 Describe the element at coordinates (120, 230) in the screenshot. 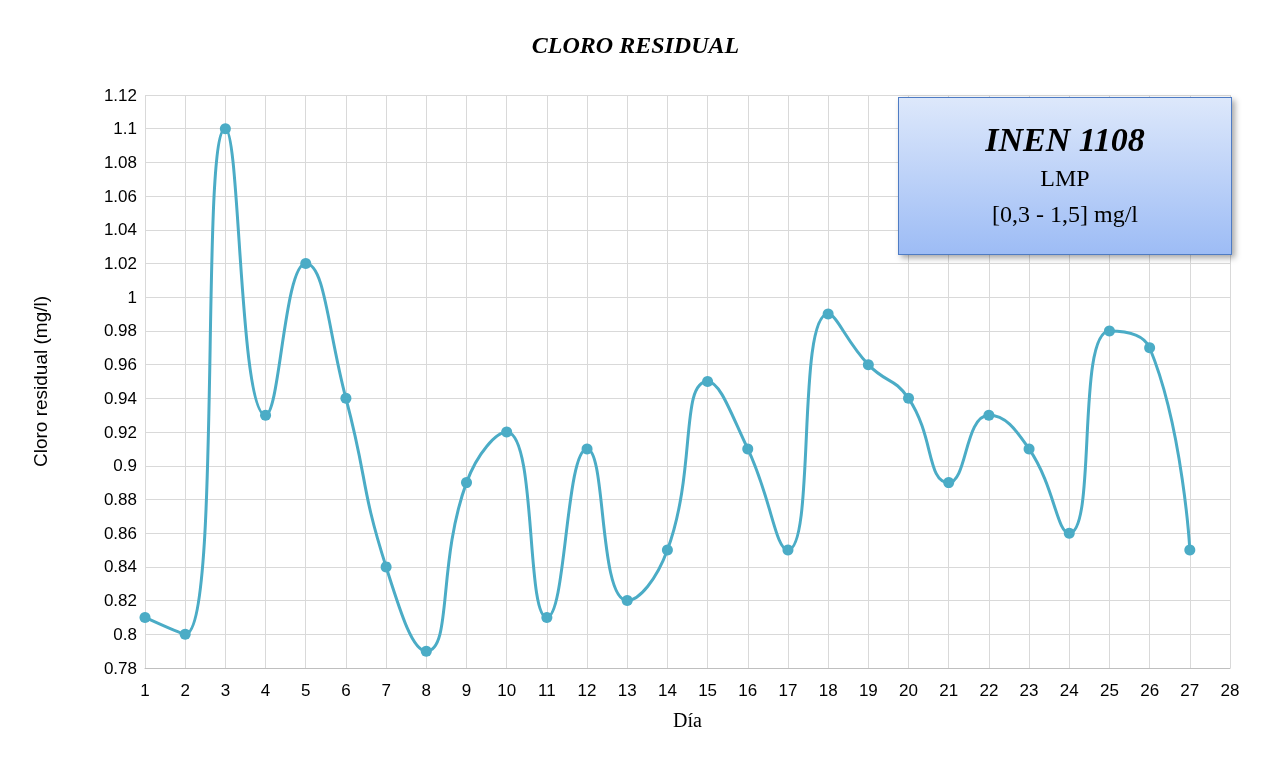

I see `y-tick-label: 1.04` at that location.